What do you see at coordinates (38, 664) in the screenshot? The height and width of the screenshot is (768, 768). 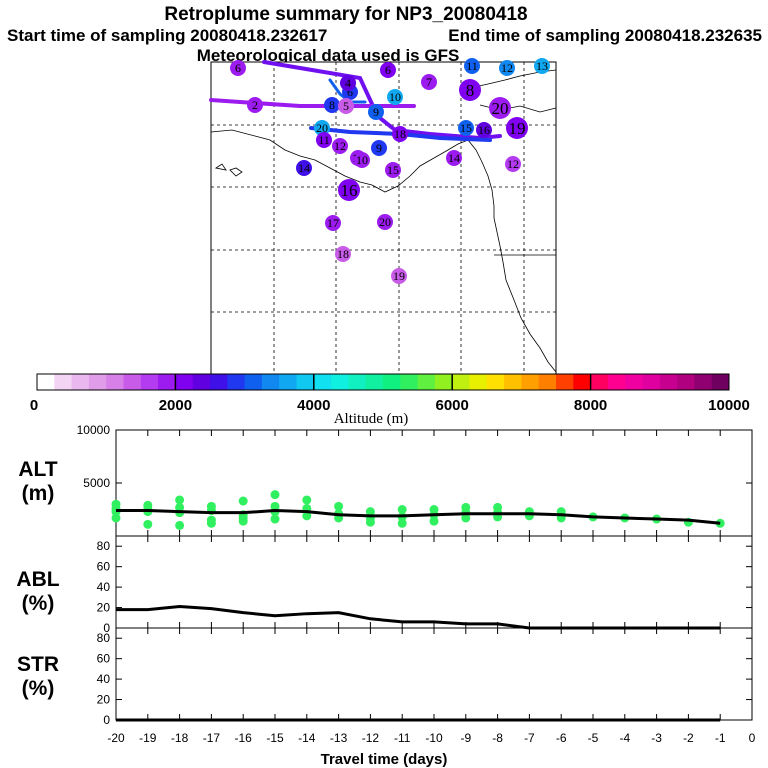 I see `panel-ylabel: STR` at bounding box center [38, 664].